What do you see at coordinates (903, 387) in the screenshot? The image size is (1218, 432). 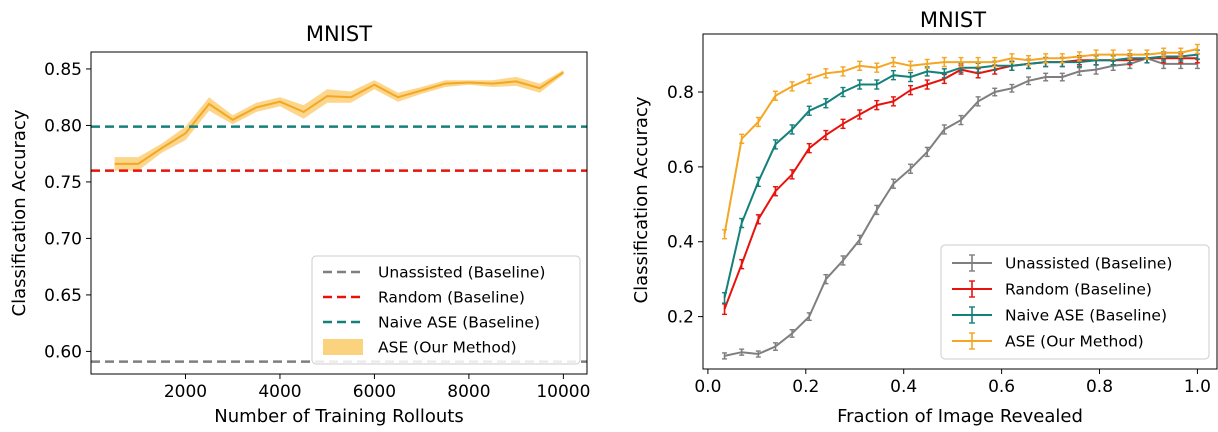 I see `x-tick-label: 0.4` at bounding box center [903, 387].